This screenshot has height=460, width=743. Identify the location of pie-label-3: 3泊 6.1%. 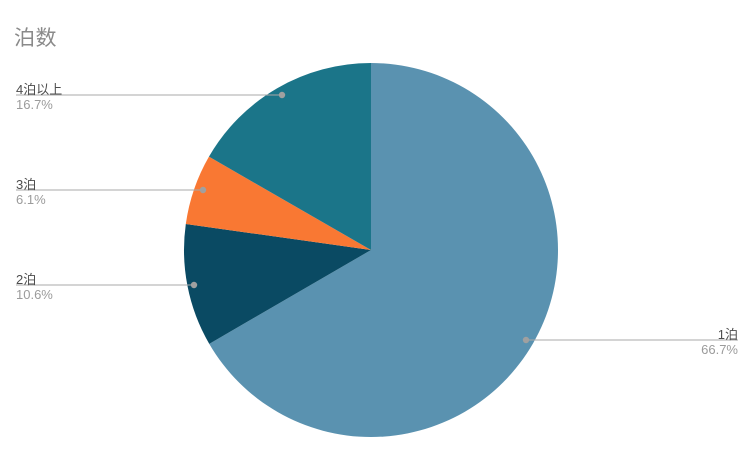
(31, 192).